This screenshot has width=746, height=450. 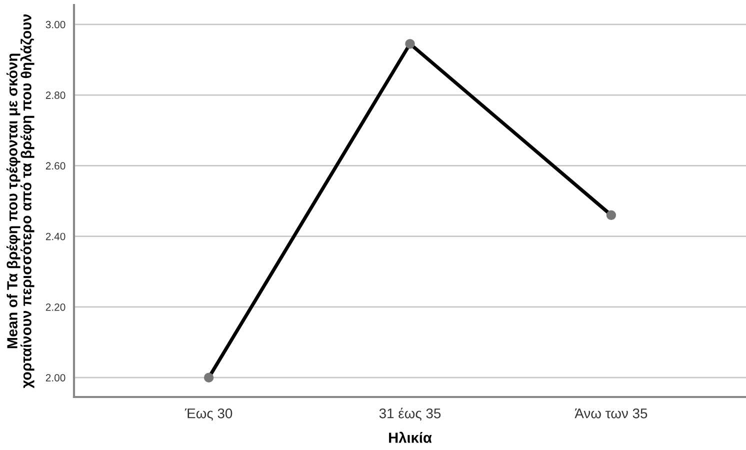 I want to click on x-tick-label: Έως 30, so click(x=208, y=414).